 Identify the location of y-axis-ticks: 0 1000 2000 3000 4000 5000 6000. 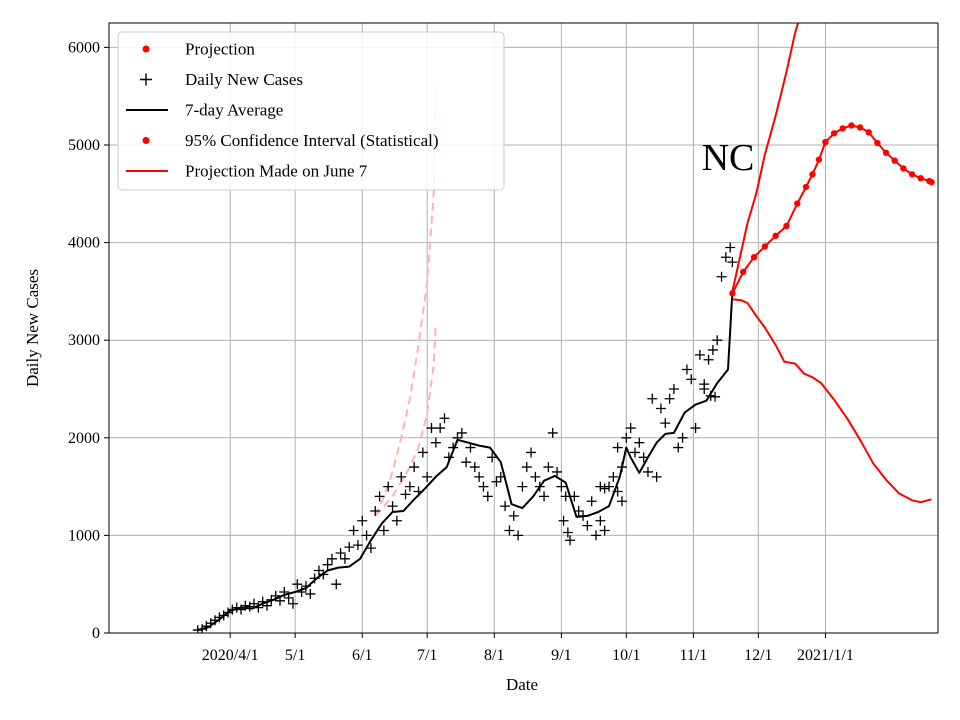
(88, 340).